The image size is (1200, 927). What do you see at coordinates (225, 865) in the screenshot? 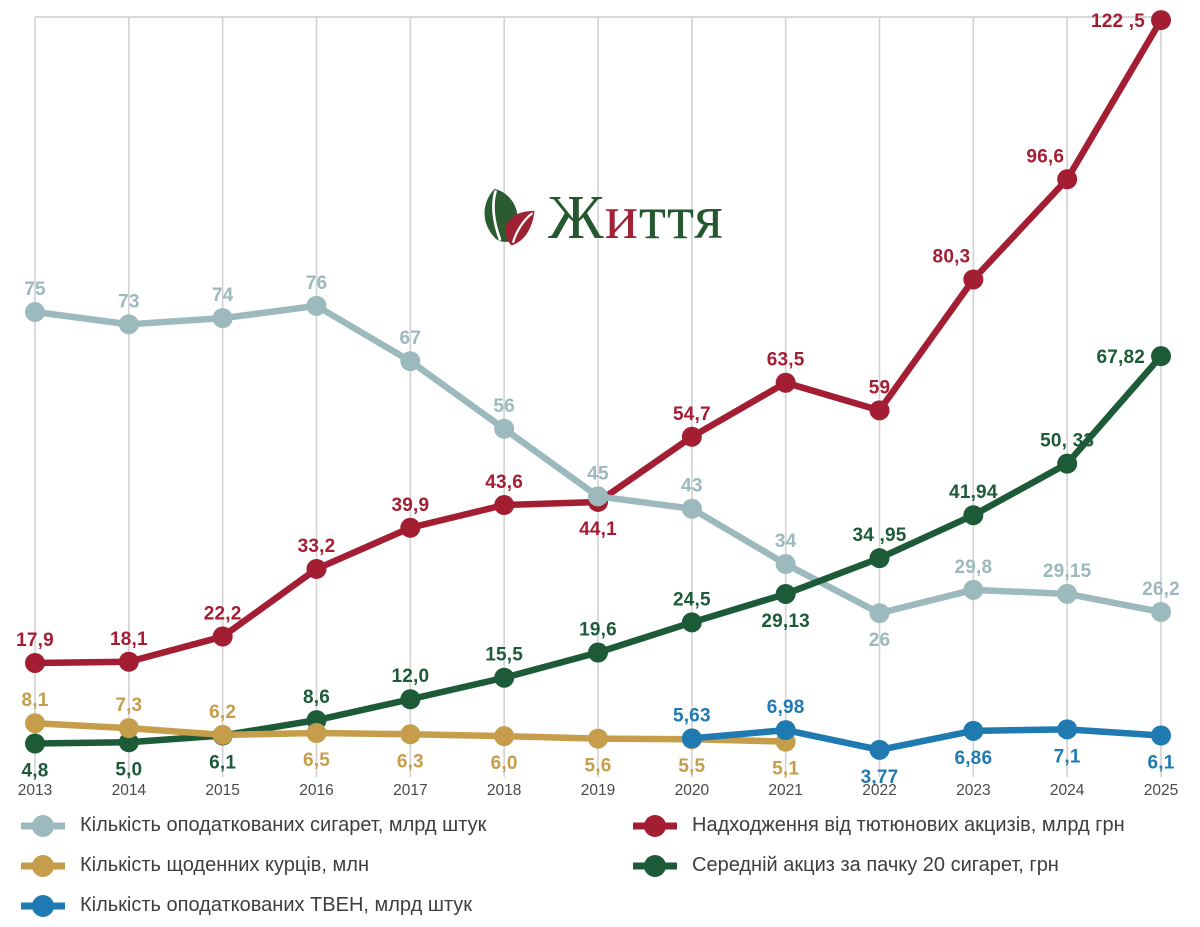
I see `legend-label: Кількість щоденних курців, млн` at bounding box center [225, 865].